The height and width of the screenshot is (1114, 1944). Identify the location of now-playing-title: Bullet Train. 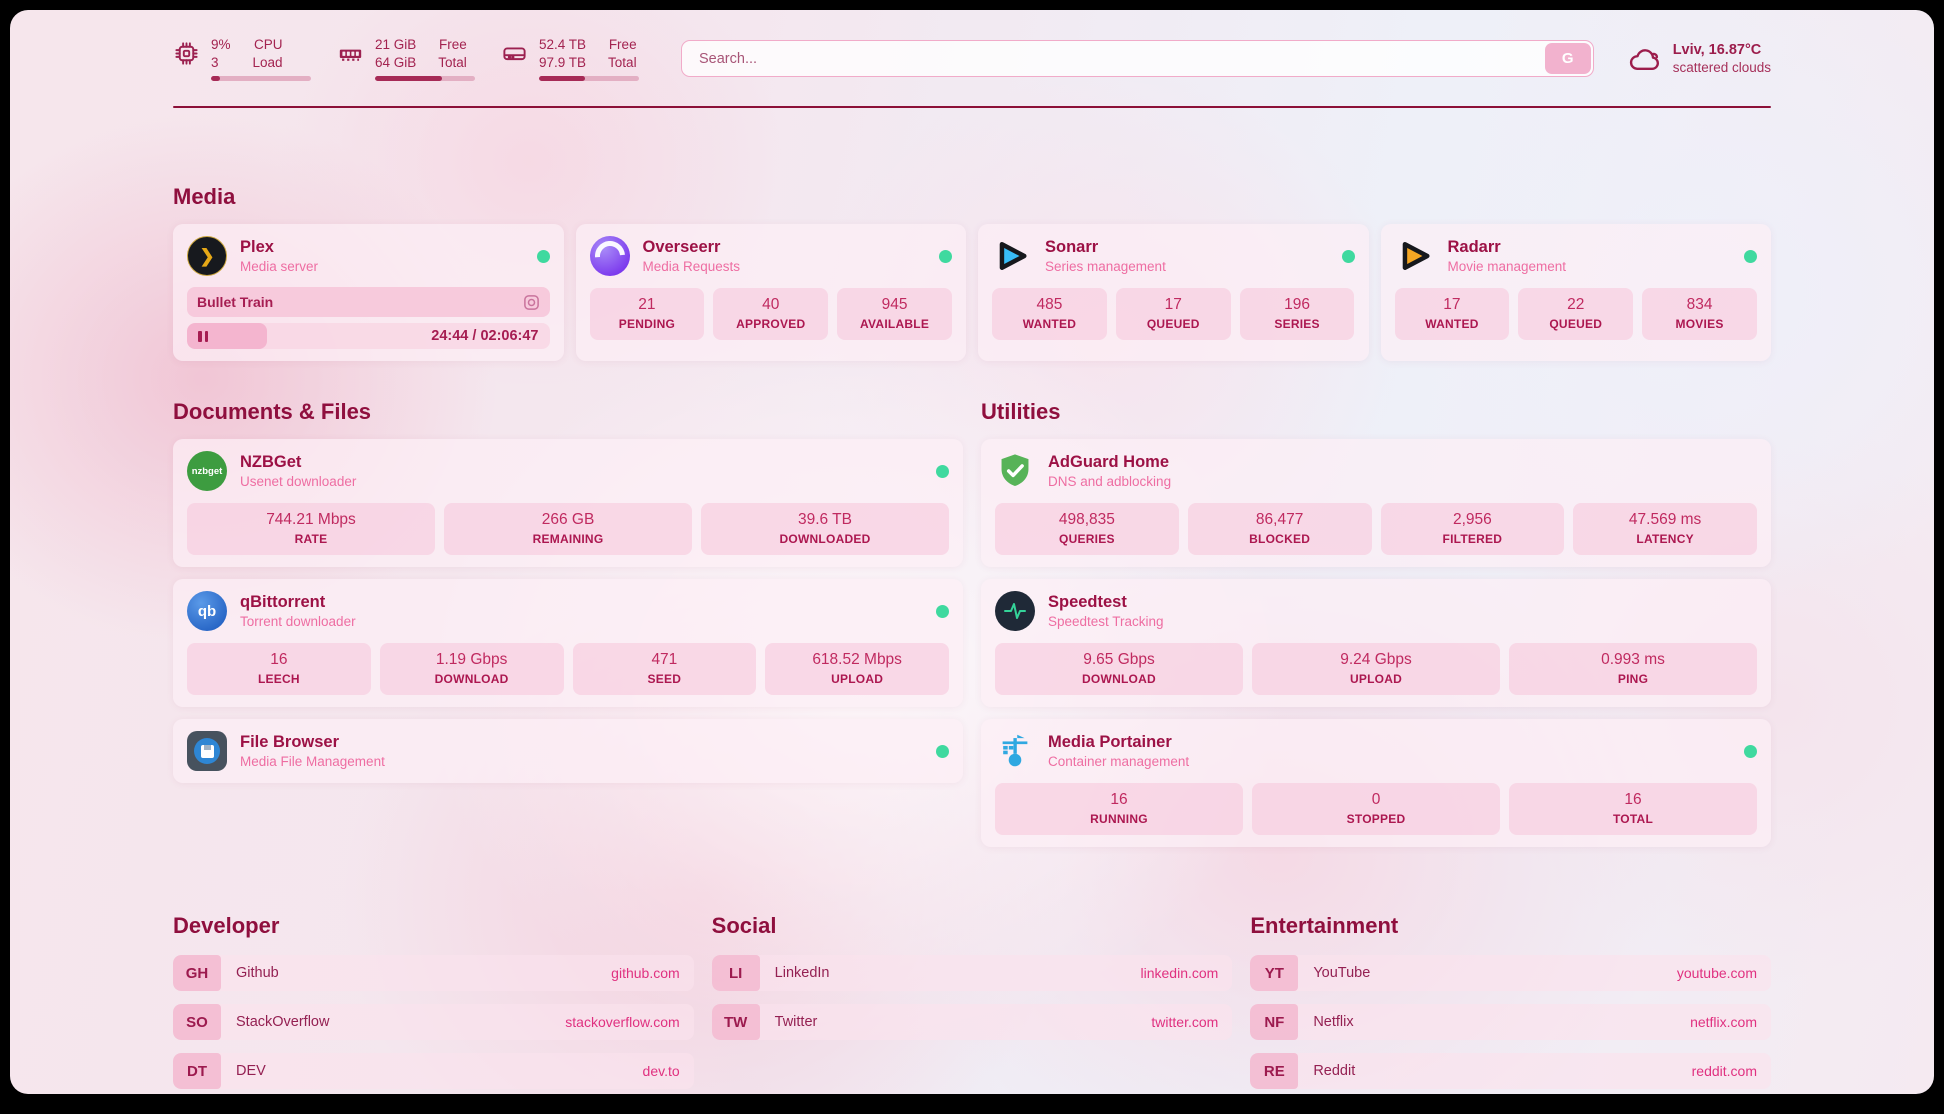
(235, 302).